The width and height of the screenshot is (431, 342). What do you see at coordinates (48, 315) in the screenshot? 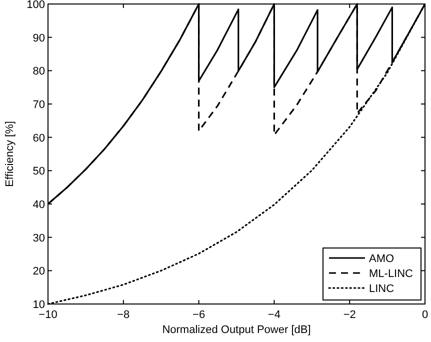
I see `x-tick-label: −10` at bounding box center [48, 315].